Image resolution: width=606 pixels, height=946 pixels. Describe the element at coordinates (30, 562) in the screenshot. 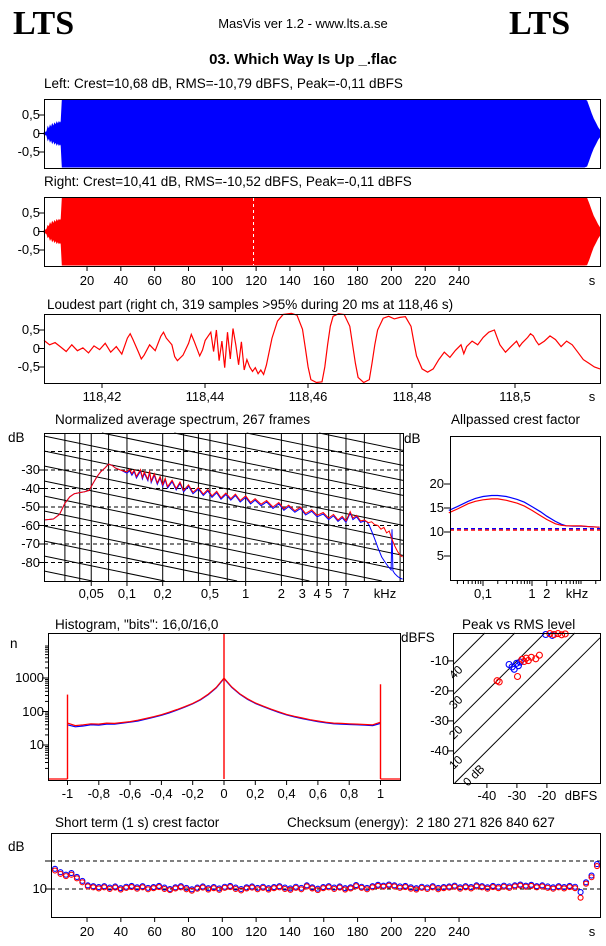

I see `spectrum-ytick-label: -80` at that location.